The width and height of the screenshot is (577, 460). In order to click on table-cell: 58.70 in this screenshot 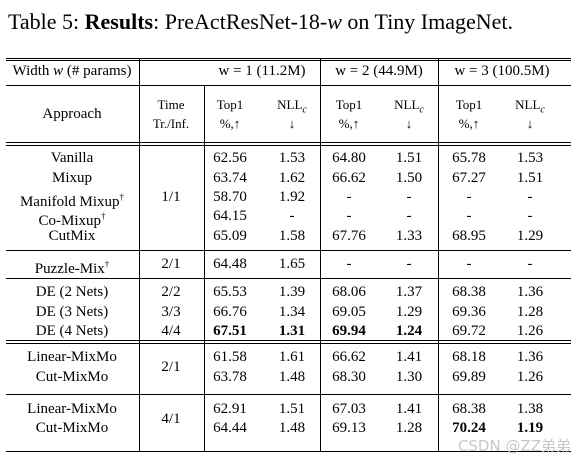, I will do `click(230, 197)`.